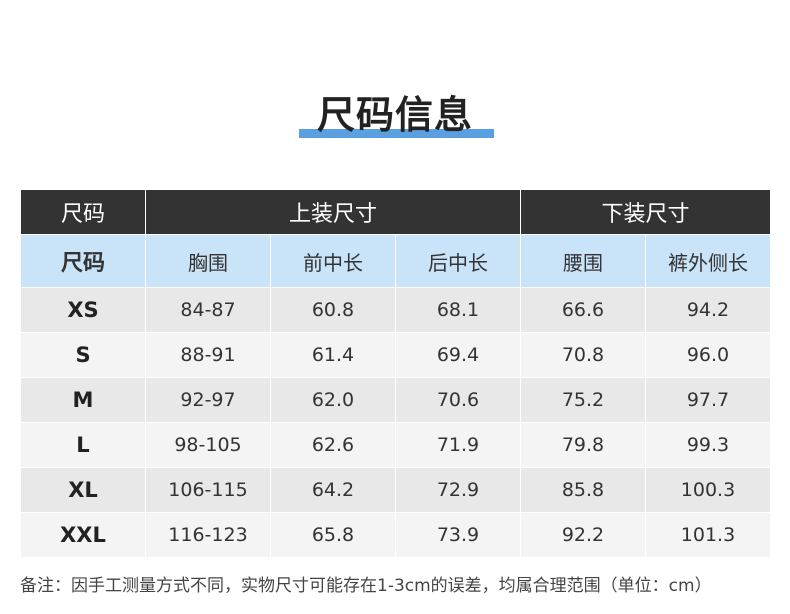 This screenshot has height=614, width=790. What do you see at coordinates (458, 310) in the screenshot?
I see `back-length-cell: 68.1` at bounding box center [458, 310].